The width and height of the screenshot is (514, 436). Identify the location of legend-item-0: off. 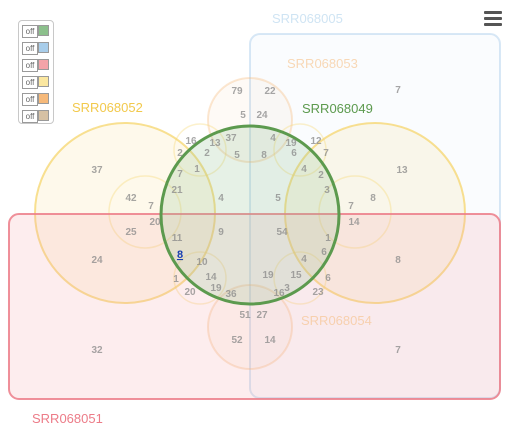
(36, 31).